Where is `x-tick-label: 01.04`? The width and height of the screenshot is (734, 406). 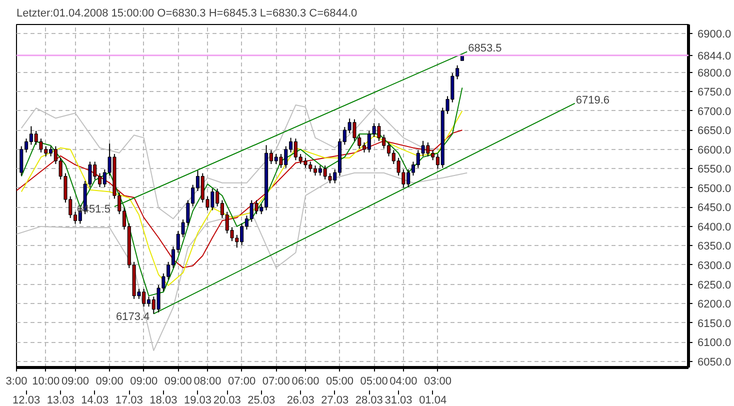 x-tick-label: 01.04 is located at coordinates (433, 400).